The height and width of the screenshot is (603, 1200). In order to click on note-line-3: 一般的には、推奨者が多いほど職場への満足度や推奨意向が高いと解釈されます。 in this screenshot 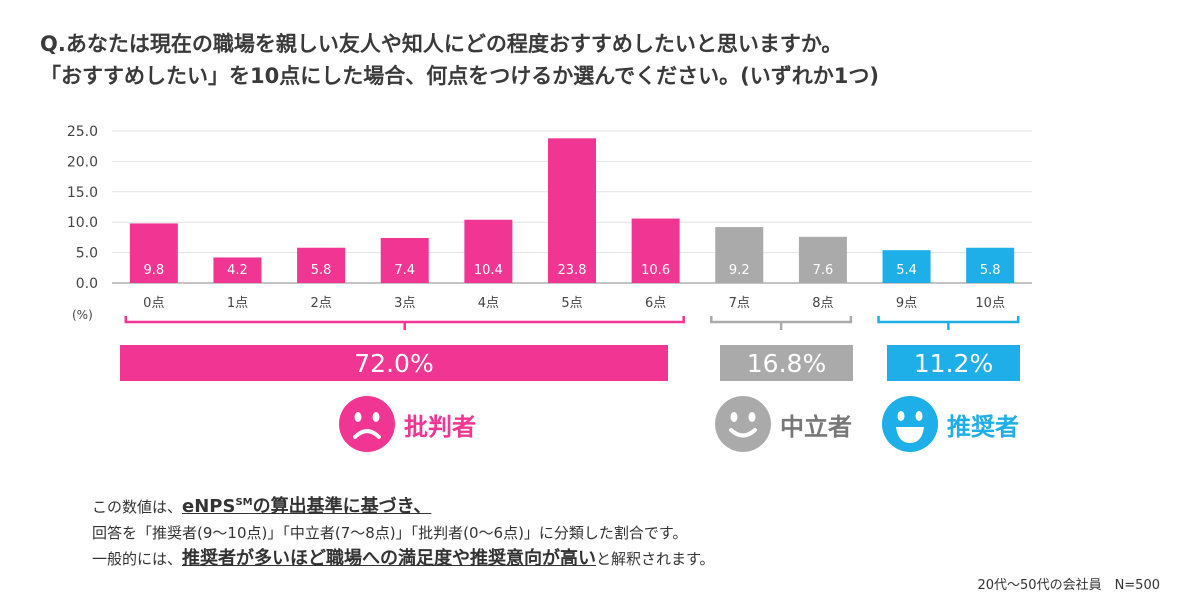, I will do `click(403, 559)`.